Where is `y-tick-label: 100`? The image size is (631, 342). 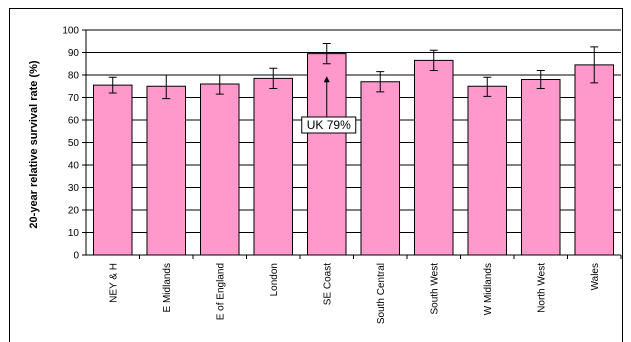 y-tick-label: 100 is located at coordinates (70, 31).